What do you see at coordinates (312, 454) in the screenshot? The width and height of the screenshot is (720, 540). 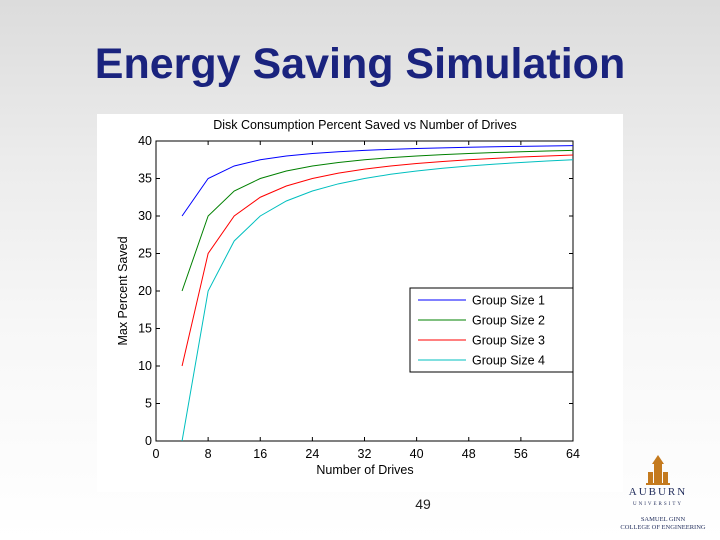 I see `x-tick-label: 24` at bounding box center [312, 454].